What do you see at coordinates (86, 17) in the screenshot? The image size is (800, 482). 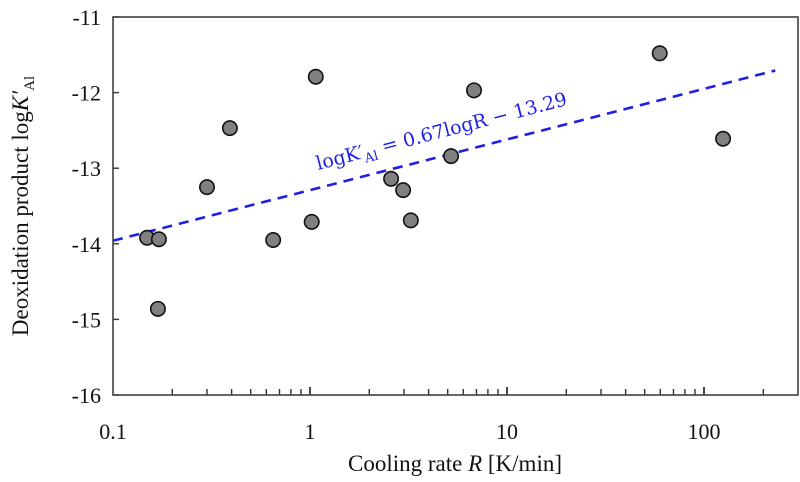 I see `y-tick-label: -11` at bounding box center [86, 17].